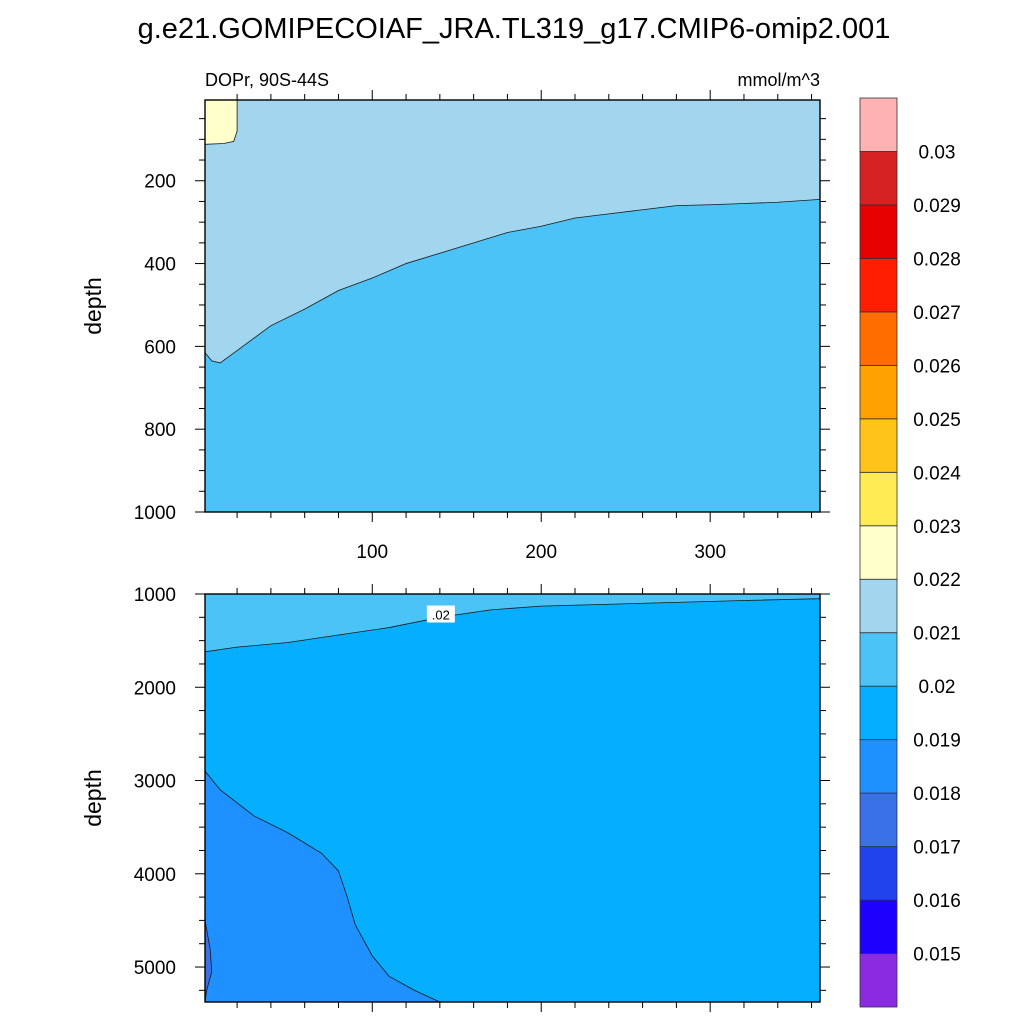 This screenshot has height=1024, width=1024. Describe the element at coordinates (937, 848) in the screenshot. I see `colorbar-label: 0.017` at that location.